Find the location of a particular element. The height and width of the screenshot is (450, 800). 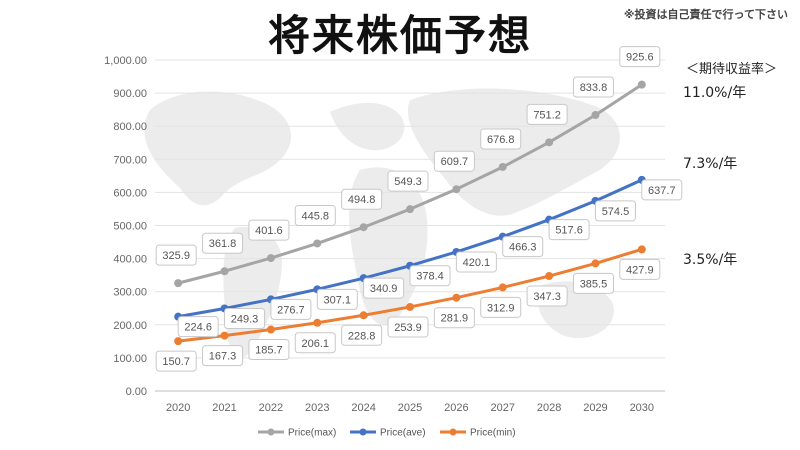

data-label-text: 150.7 is located at coordinates (176, 362).